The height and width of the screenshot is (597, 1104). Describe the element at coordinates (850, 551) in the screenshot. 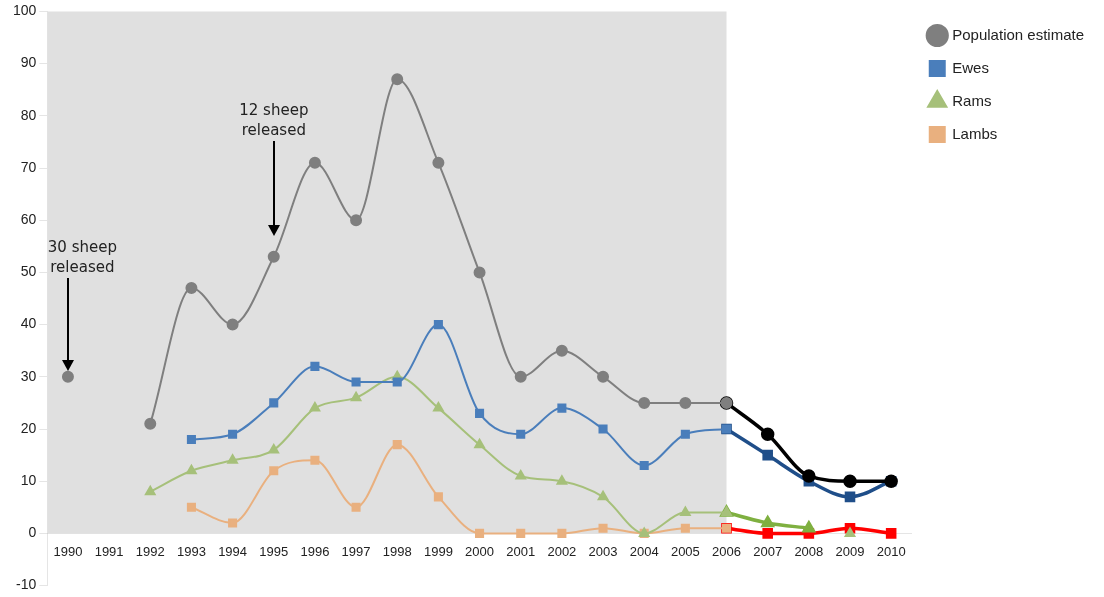

I see `x-tick-label: 2009` at that location.